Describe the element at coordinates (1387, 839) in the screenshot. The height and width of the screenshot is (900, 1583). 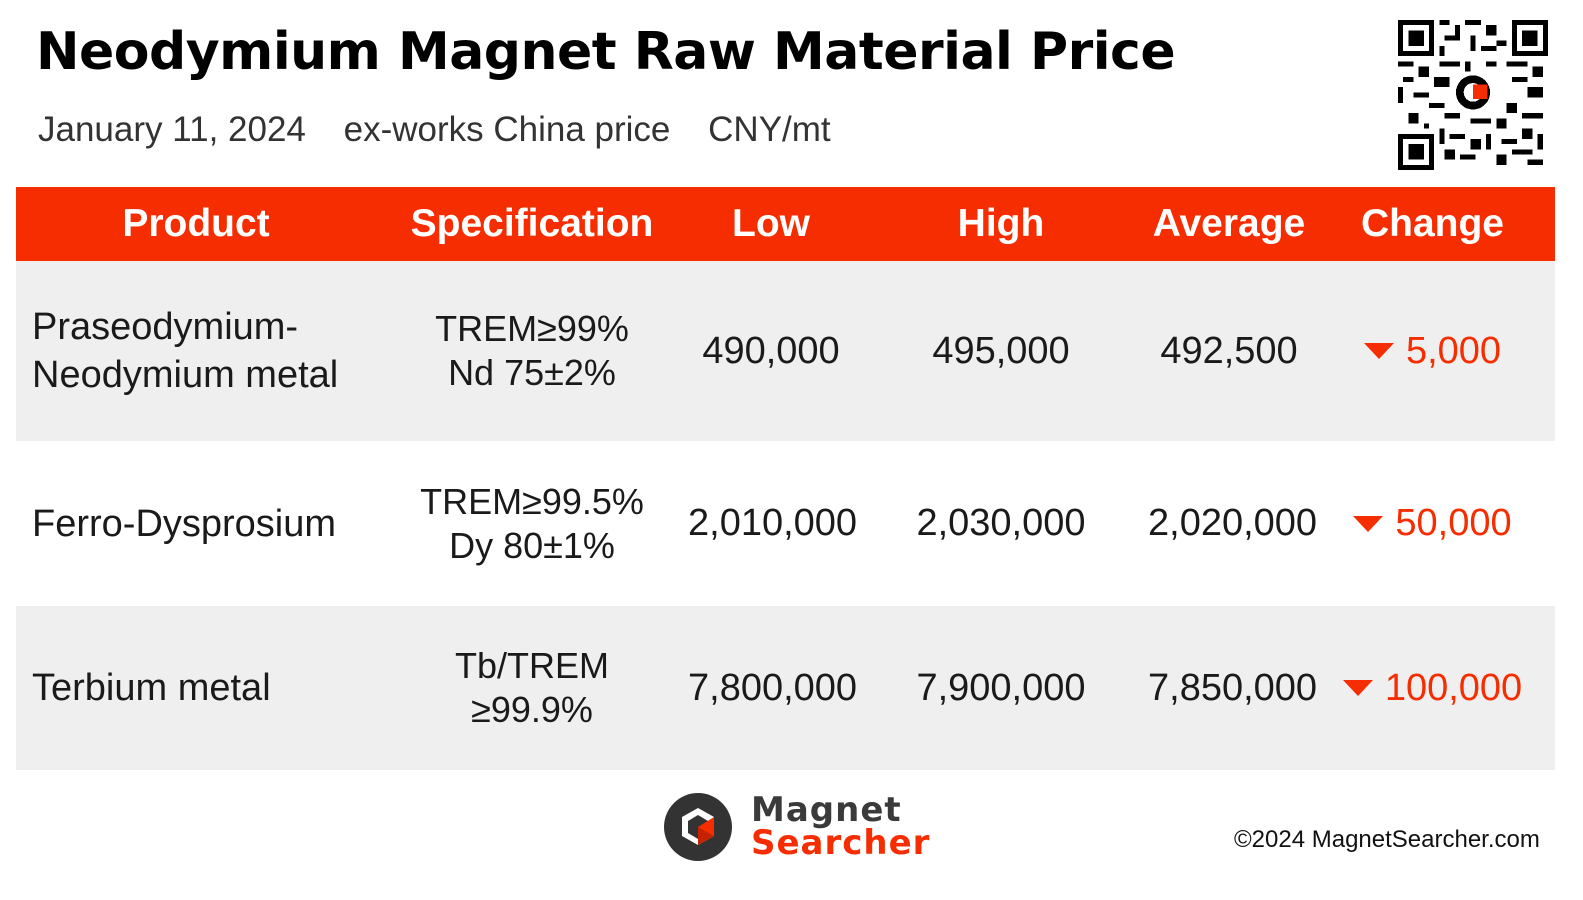
I see `copyright: ©2024 MagnetSearcher.com` at that location.